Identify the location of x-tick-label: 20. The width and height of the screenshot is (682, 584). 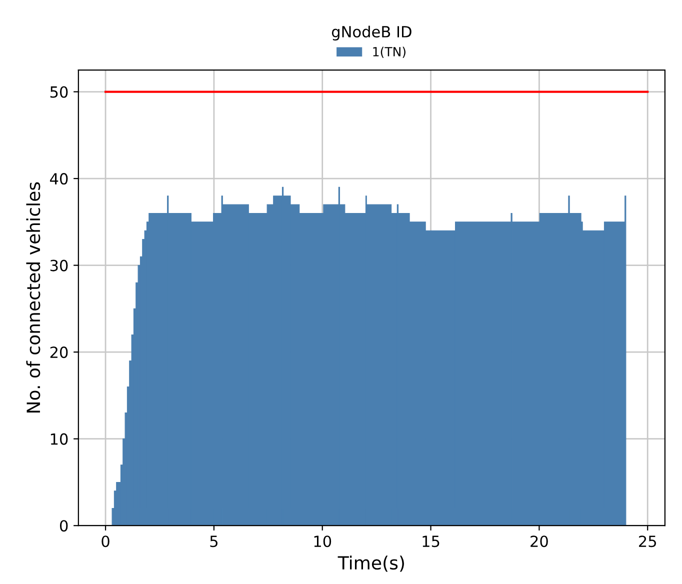
(539, 542).